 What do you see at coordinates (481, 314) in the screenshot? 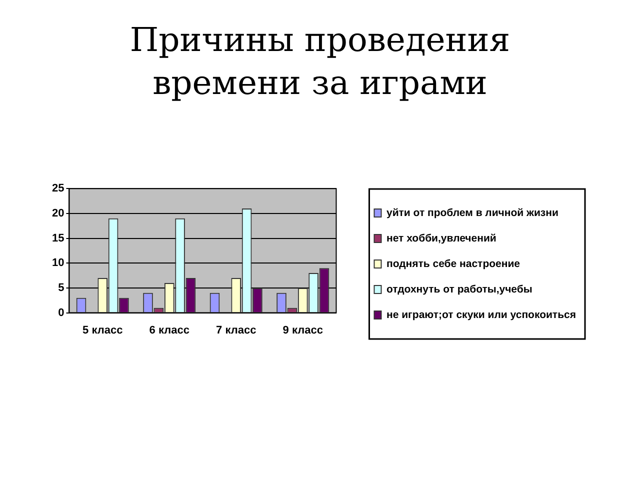
I see `legend-label: не играют;от скуки или успокоиться` at bounding box center [481, 314].